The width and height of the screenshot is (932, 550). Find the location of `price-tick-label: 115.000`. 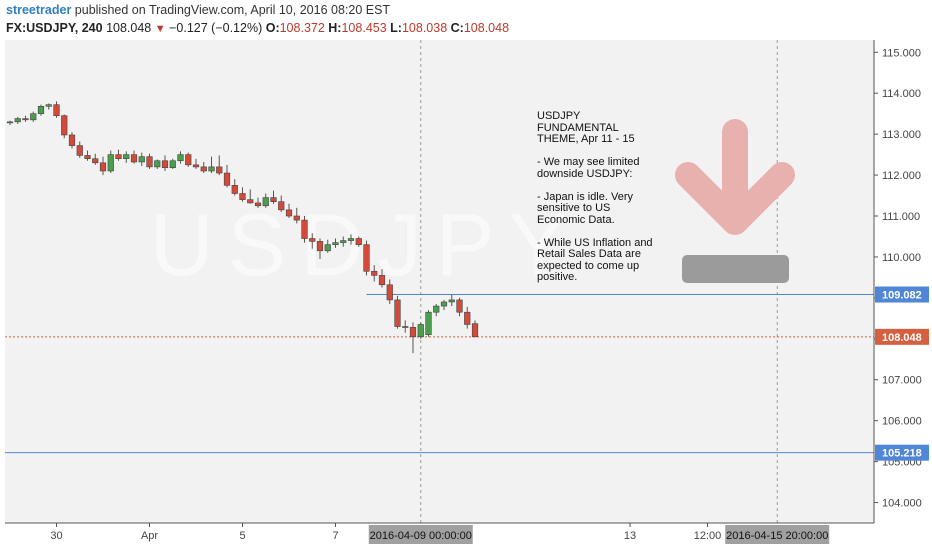

price-tick-label: 115.000 is located at coordinates (901, 53).